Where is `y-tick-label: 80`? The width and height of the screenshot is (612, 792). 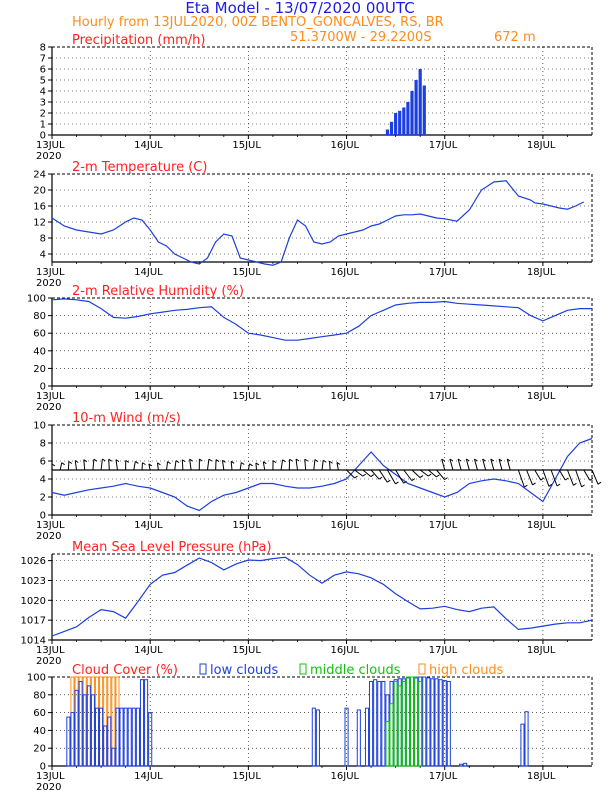
y-tick-label: 80 is located at coordinates (39, 316).